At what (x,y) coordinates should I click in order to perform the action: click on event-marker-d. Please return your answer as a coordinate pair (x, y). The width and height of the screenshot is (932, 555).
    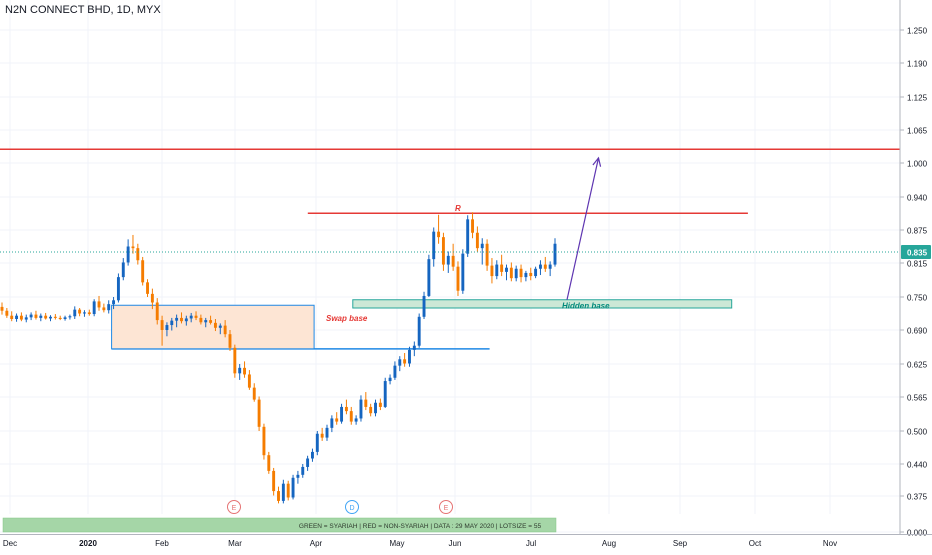
    Looking at the image, I should click on (352, 507).